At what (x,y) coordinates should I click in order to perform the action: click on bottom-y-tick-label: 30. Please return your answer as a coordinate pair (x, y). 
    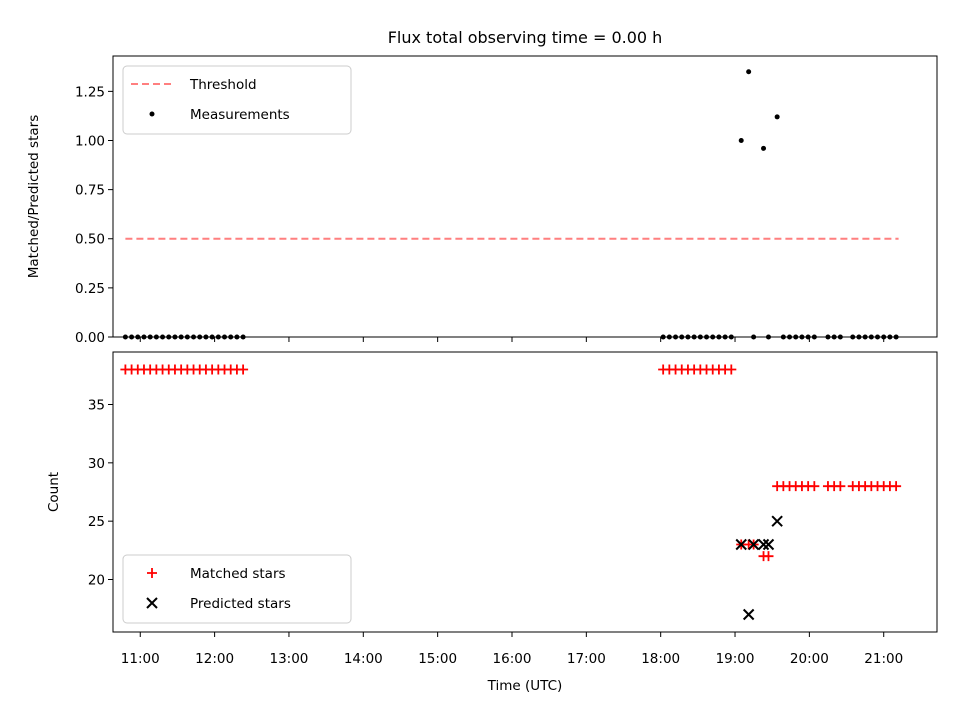
    Looking at the image, I should click on (96, 464).